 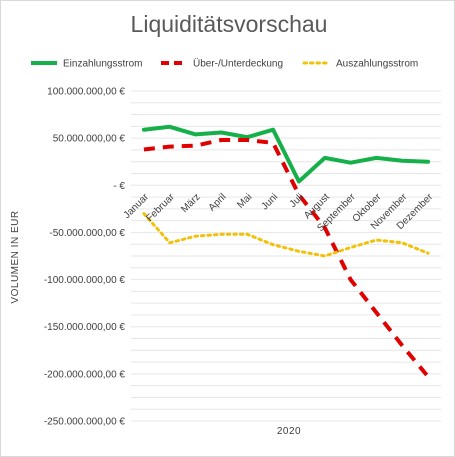 I want to click on legend-label: Über-/Unterdeckung, so click(x=238, y=64).